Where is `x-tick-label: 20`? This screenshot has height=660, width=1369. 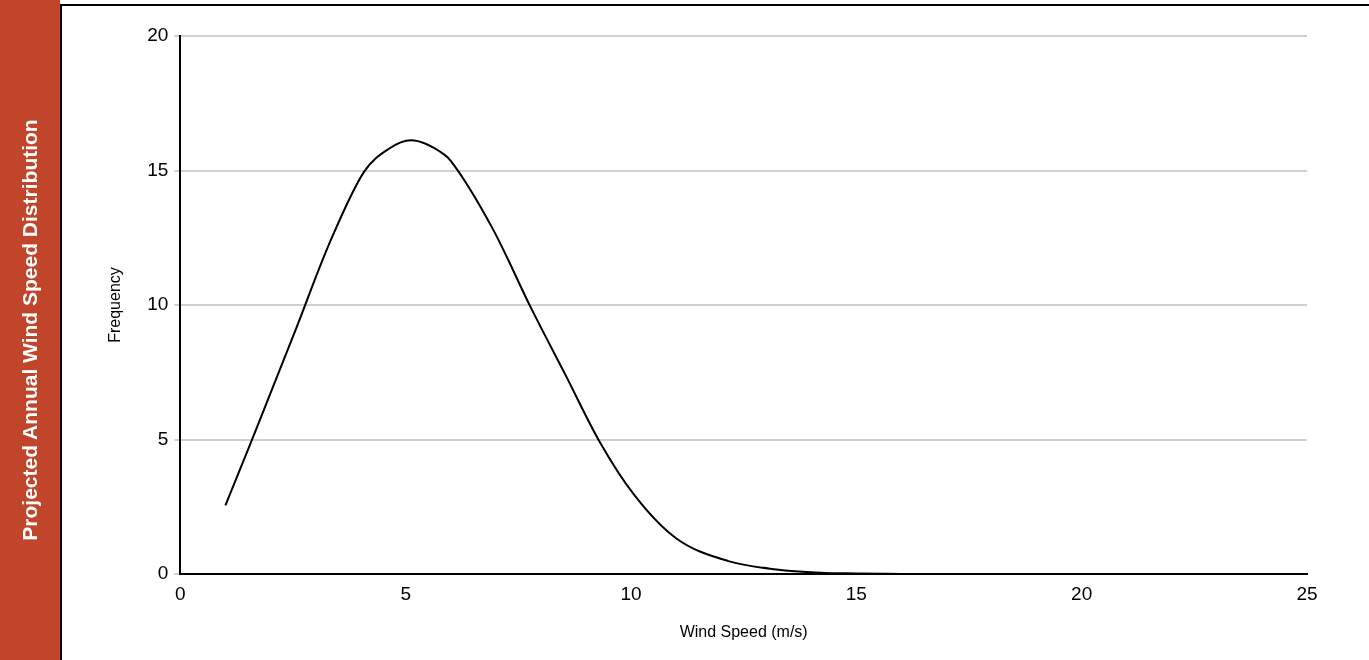
x-tick-label: 20 is located at coordinates (1082, 593).